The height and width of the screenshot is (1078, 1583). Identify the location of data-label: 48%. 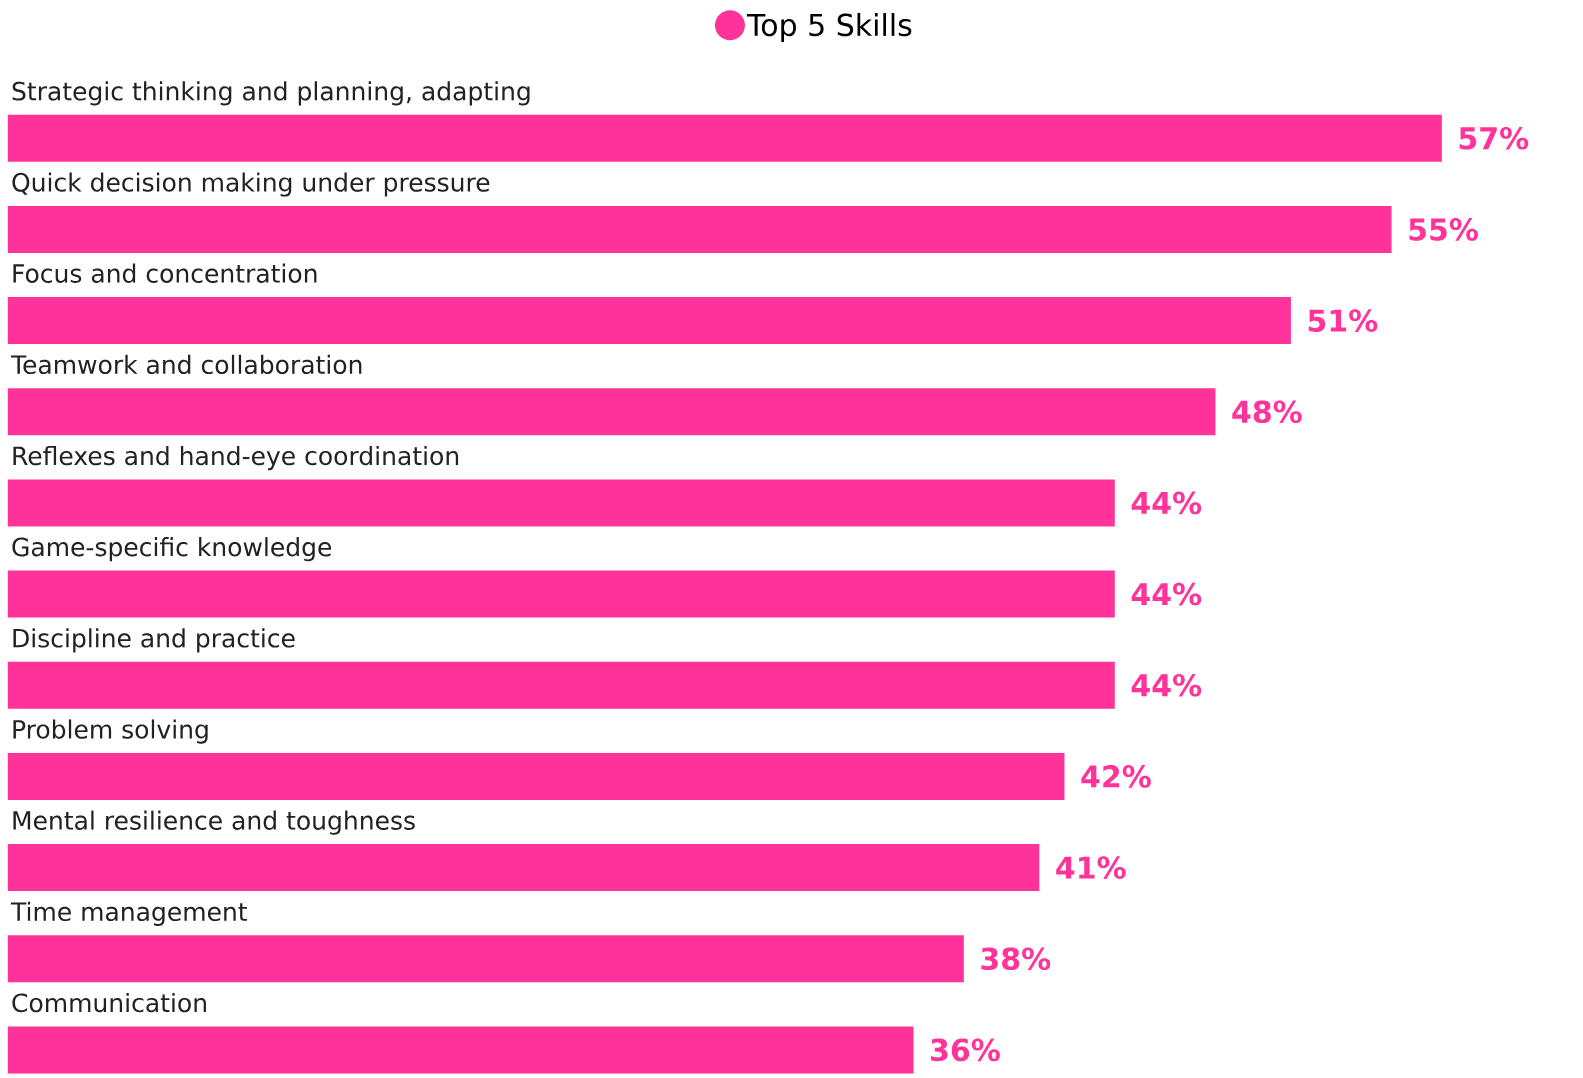
(1267, 412).